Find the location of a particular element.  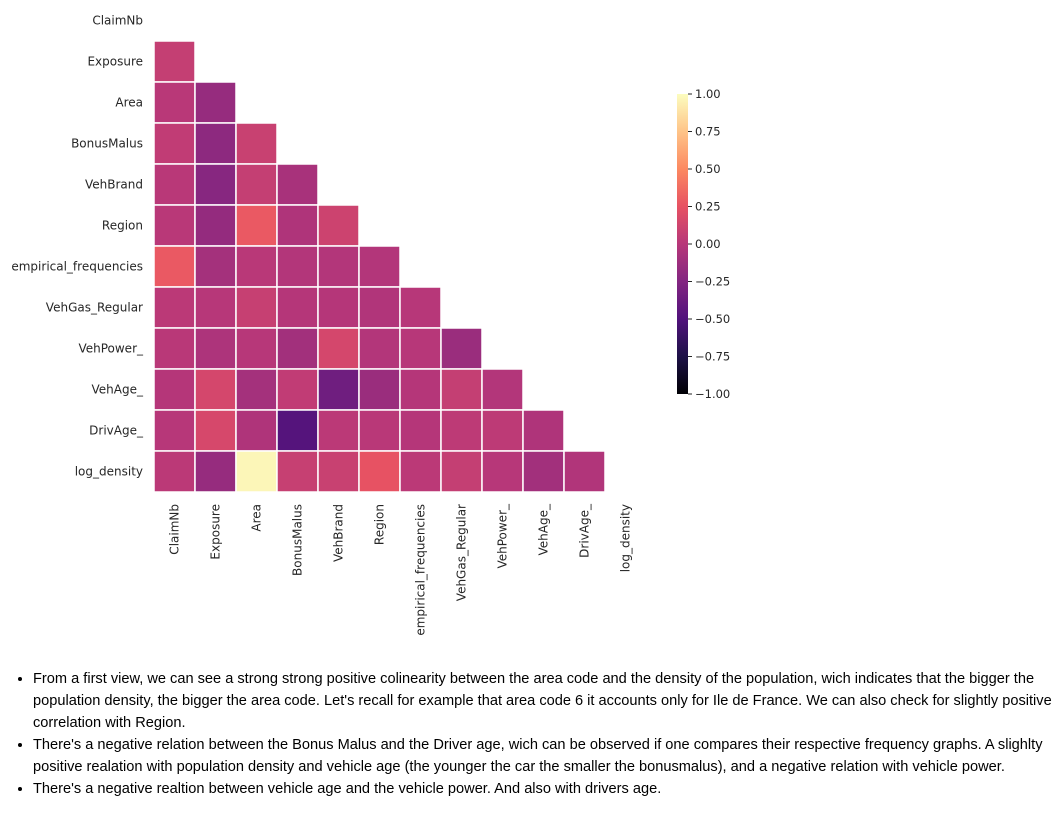

y-tick-label: Exposure is located at coordinates (115, 62).